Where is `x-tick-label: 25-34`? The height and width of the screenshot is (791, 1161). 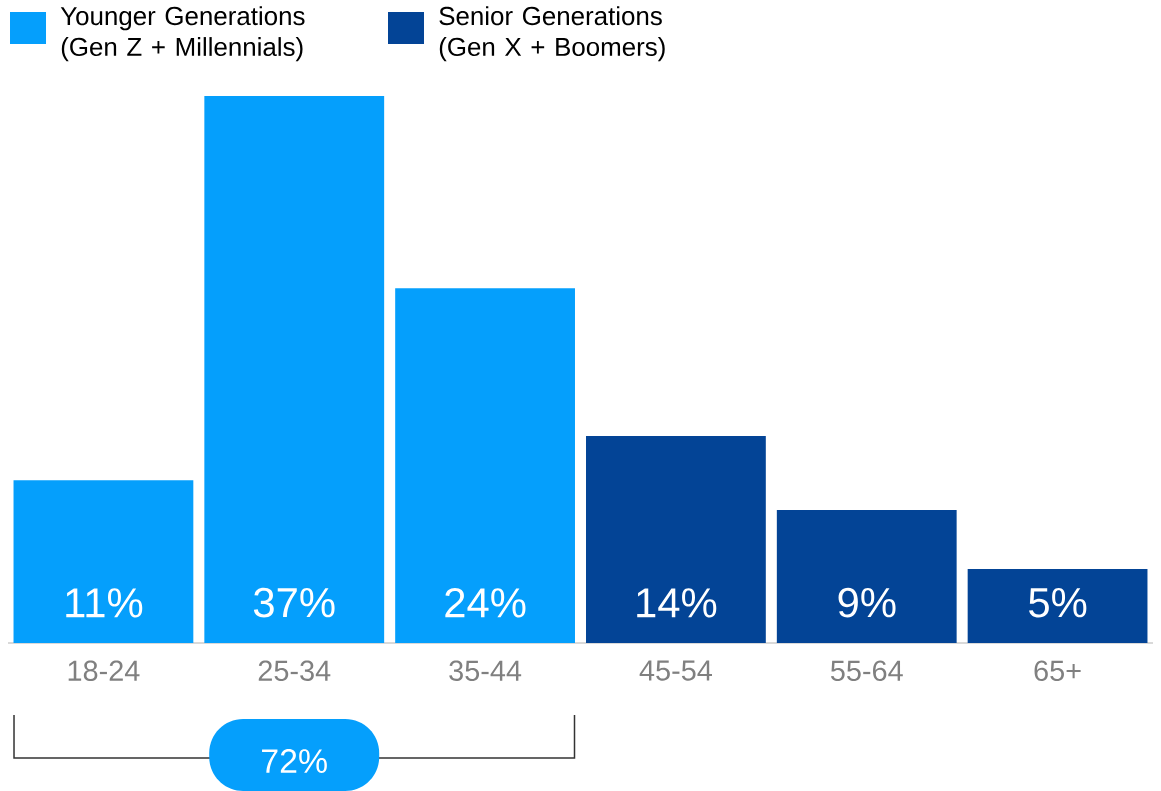
x-tick-label: 25-34 is located at coordinates (294, 670).